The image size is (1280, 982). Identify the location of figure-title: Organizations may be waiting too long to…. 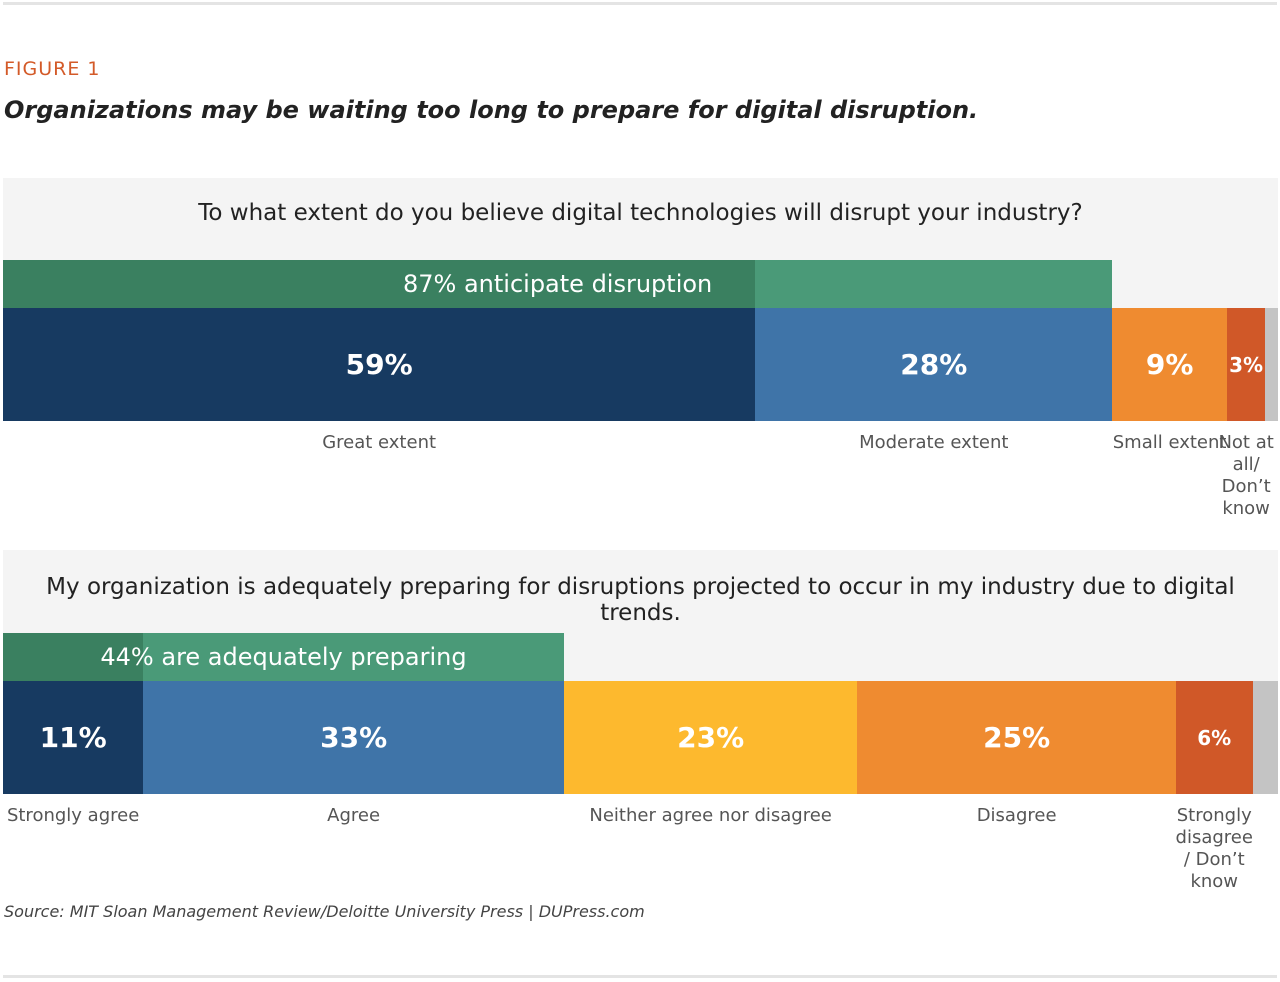
(491, 110).